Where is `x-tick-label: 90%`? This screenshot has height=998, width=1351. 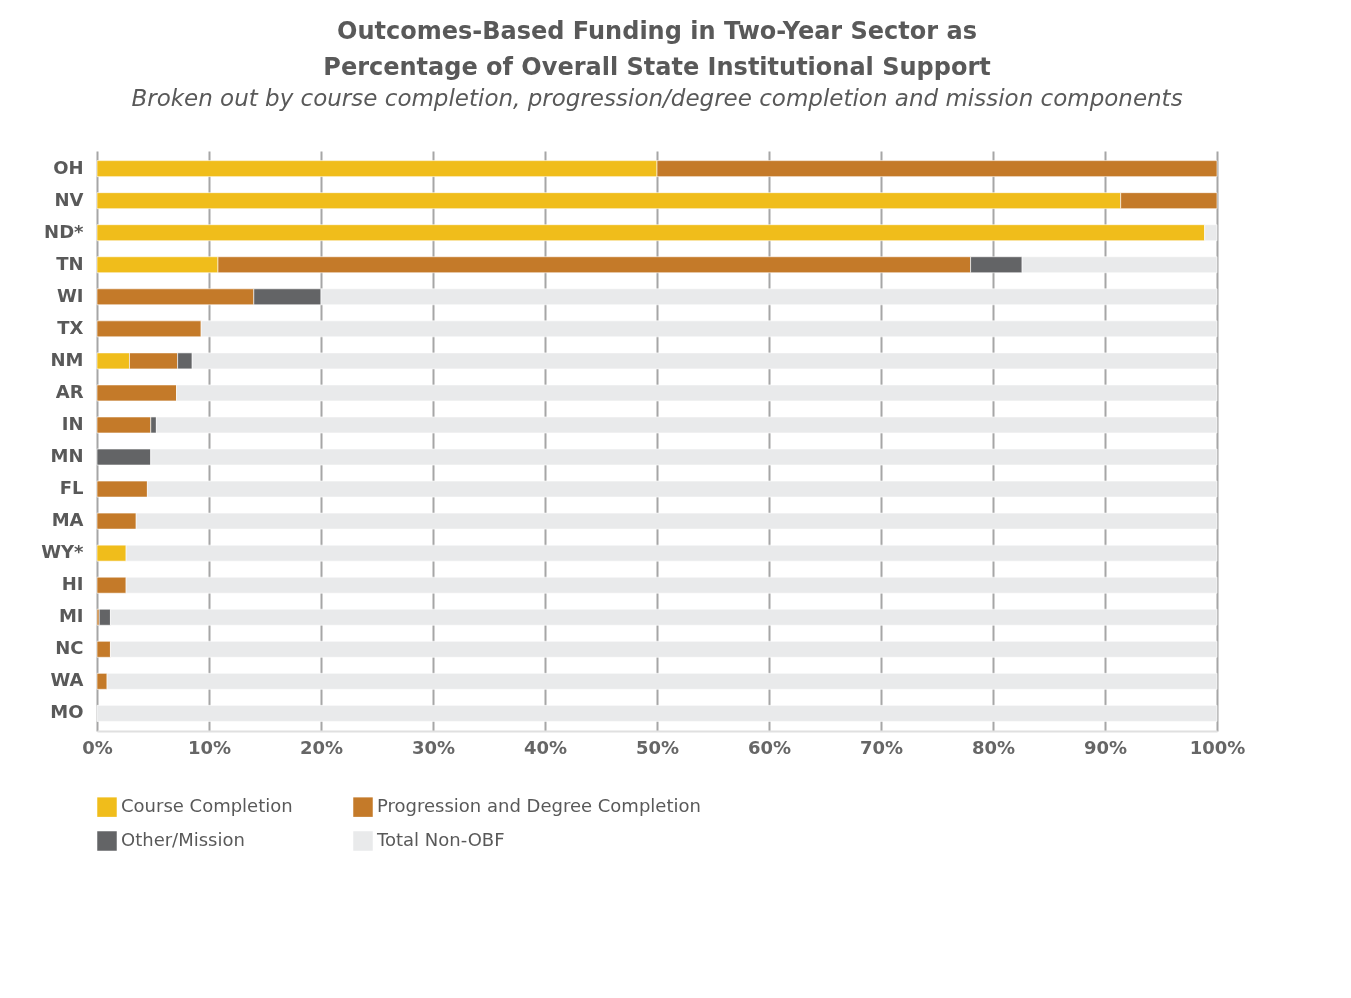
x-tick-label: 90% is located at coordinates (1105, 747).